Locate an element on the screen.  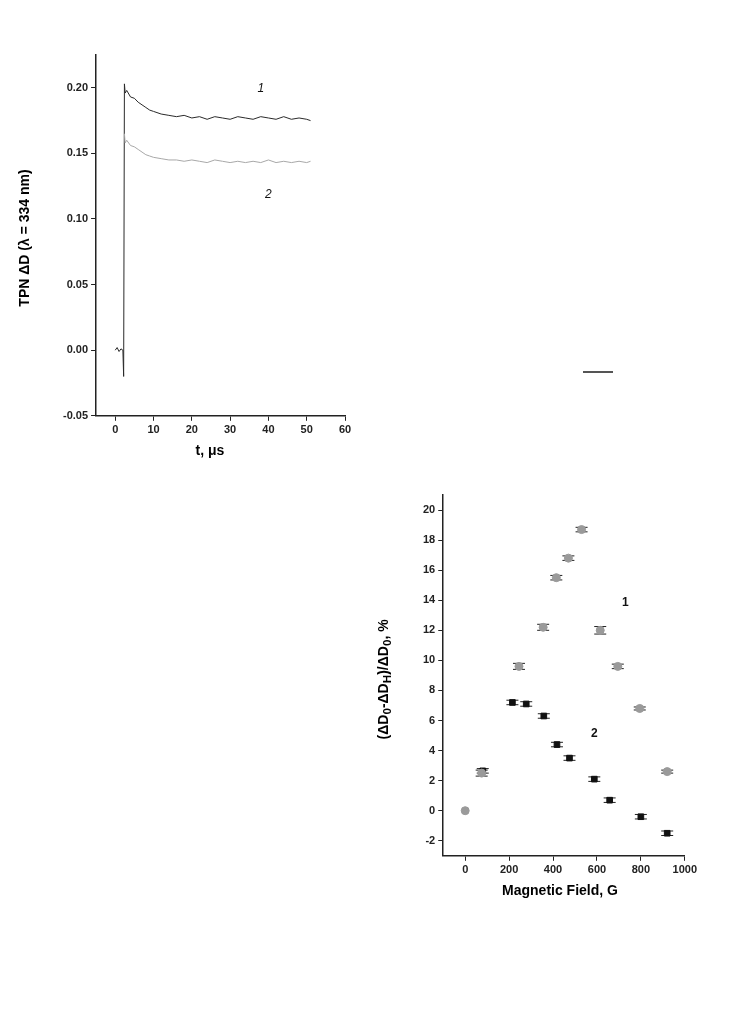
y-tick-label: 8 is located at coordinates (432, 689).